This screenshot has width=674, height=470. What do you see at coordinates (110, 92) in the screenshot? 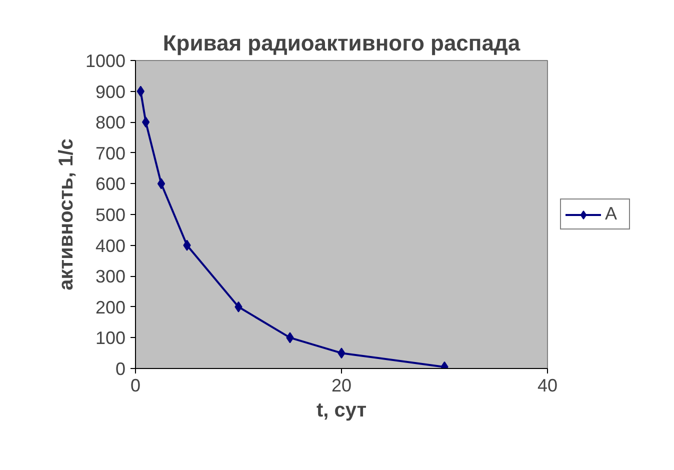
I see `y-tick-label: 900` at bounding box center [110, 92].